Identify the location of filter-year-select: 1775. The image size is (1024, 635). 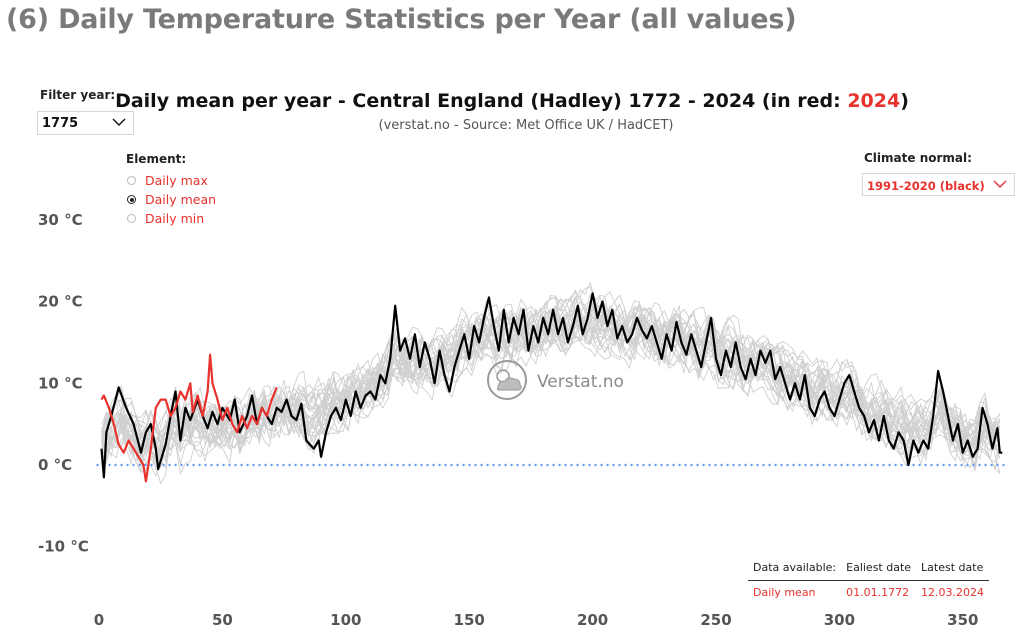
(85, 123).